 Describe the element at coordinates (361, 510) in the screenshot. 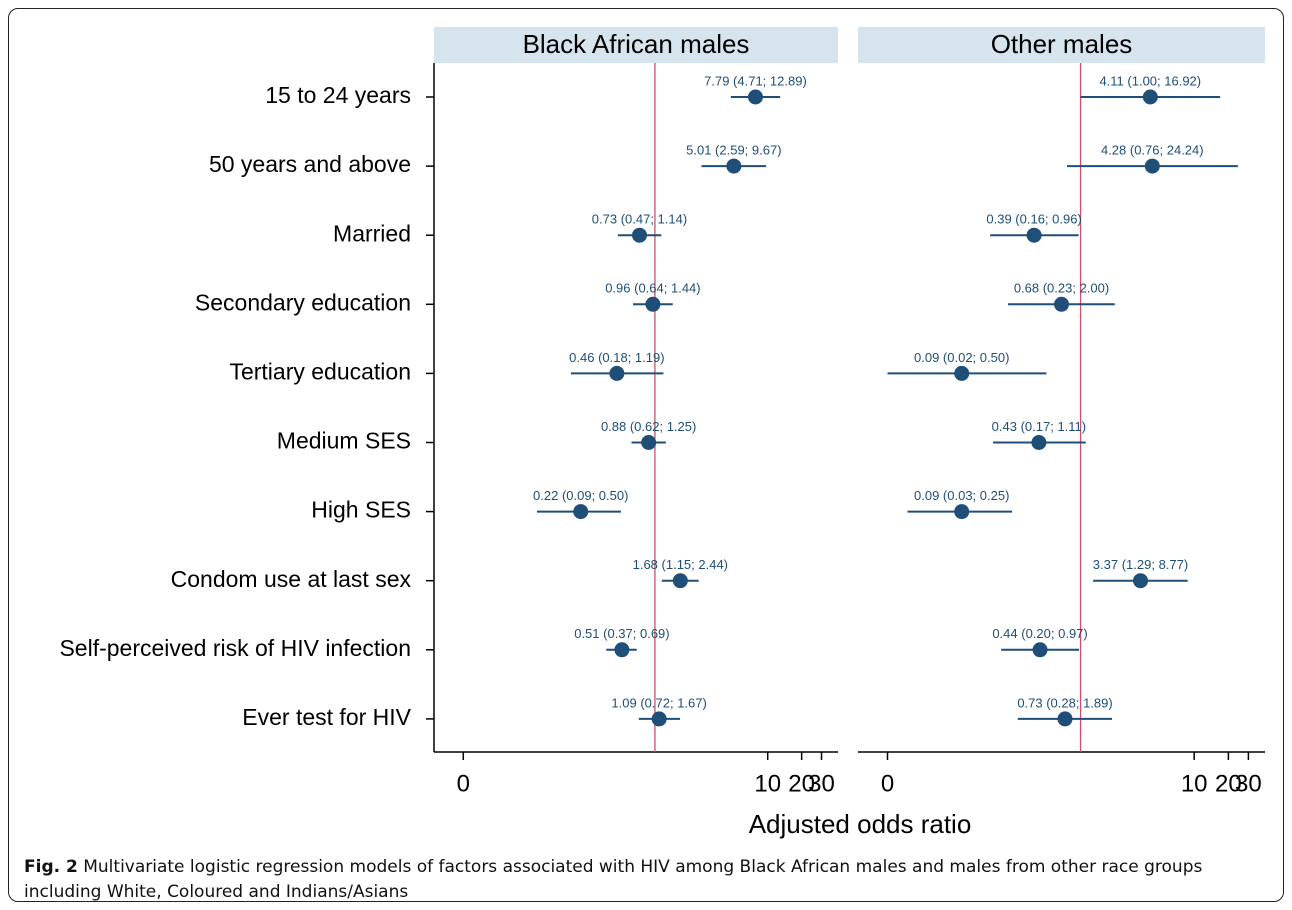

I see `category-label: High SES` at that location.